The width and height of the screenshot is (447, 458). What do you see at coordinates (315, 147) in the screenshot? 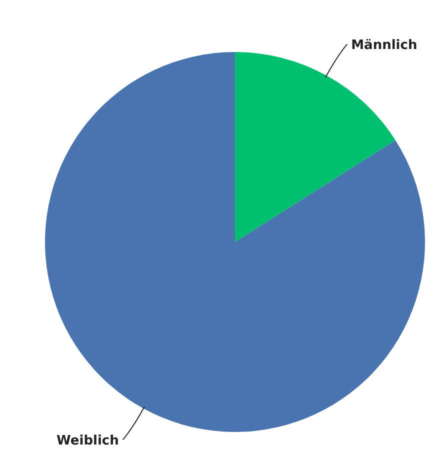
I see `pie-slice` at bounding box center [315, 147].